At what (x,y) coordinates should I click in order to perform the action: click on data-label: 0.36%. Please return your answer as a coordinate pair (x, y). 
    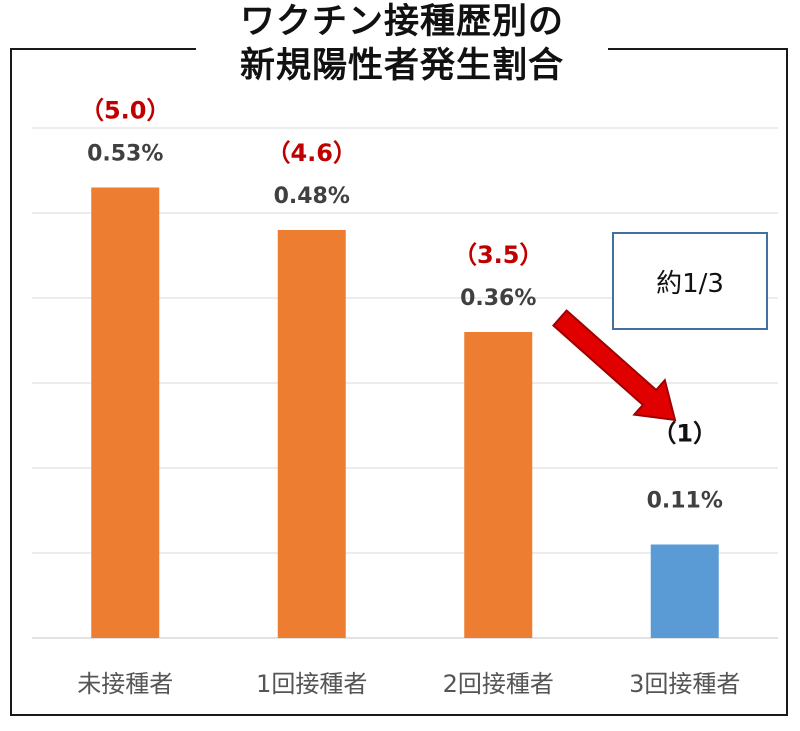
    Looking at the image, I should click on (498, 298).